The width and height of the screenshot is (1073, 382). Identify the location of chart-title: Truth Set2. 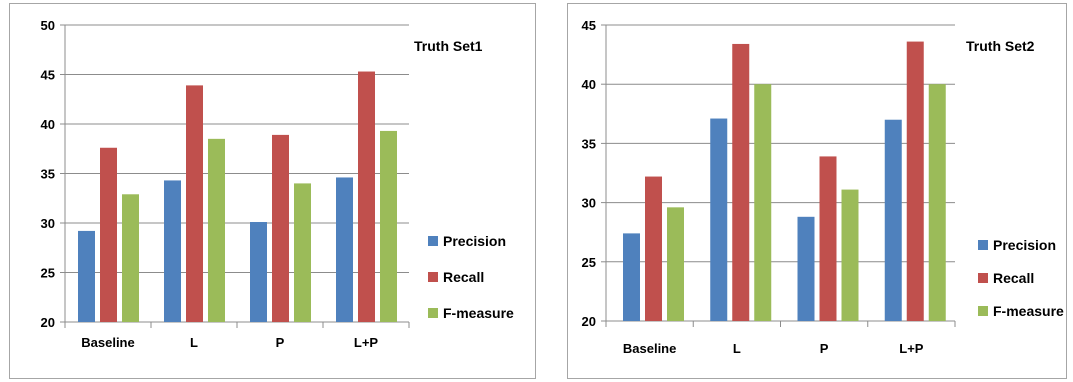
(1000, 46).